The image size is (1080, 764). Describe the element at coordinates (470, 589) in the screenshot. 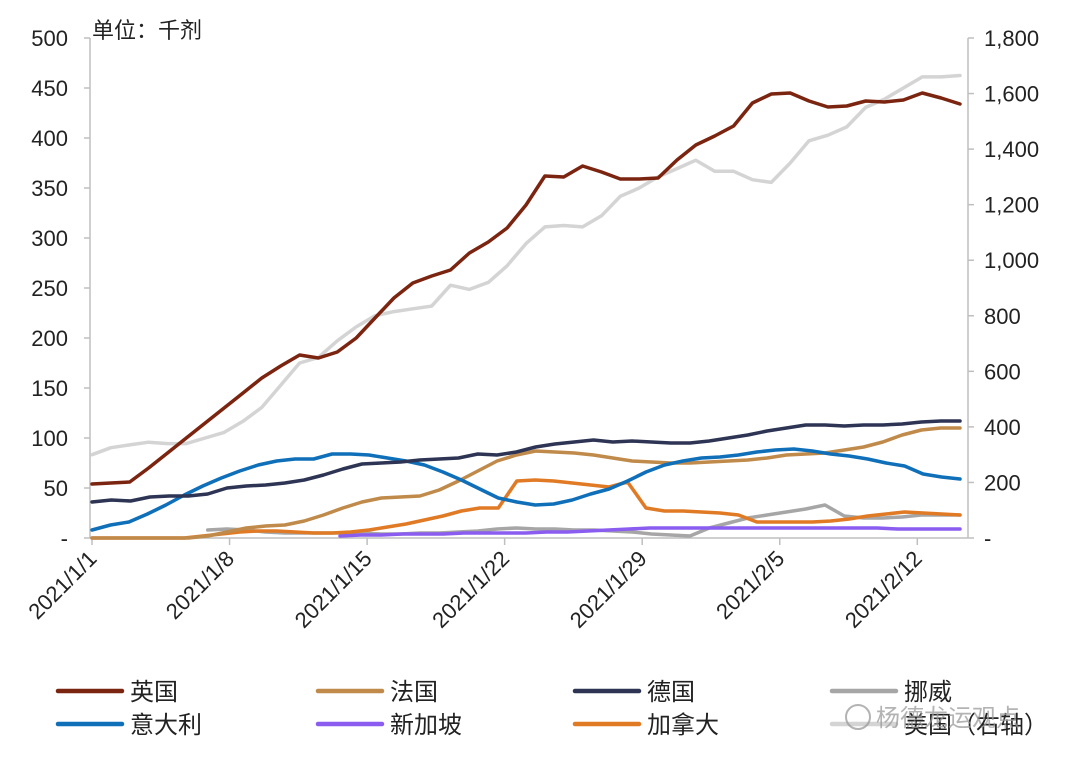

I see `x-tick-label: 2021/1/22` at that location.